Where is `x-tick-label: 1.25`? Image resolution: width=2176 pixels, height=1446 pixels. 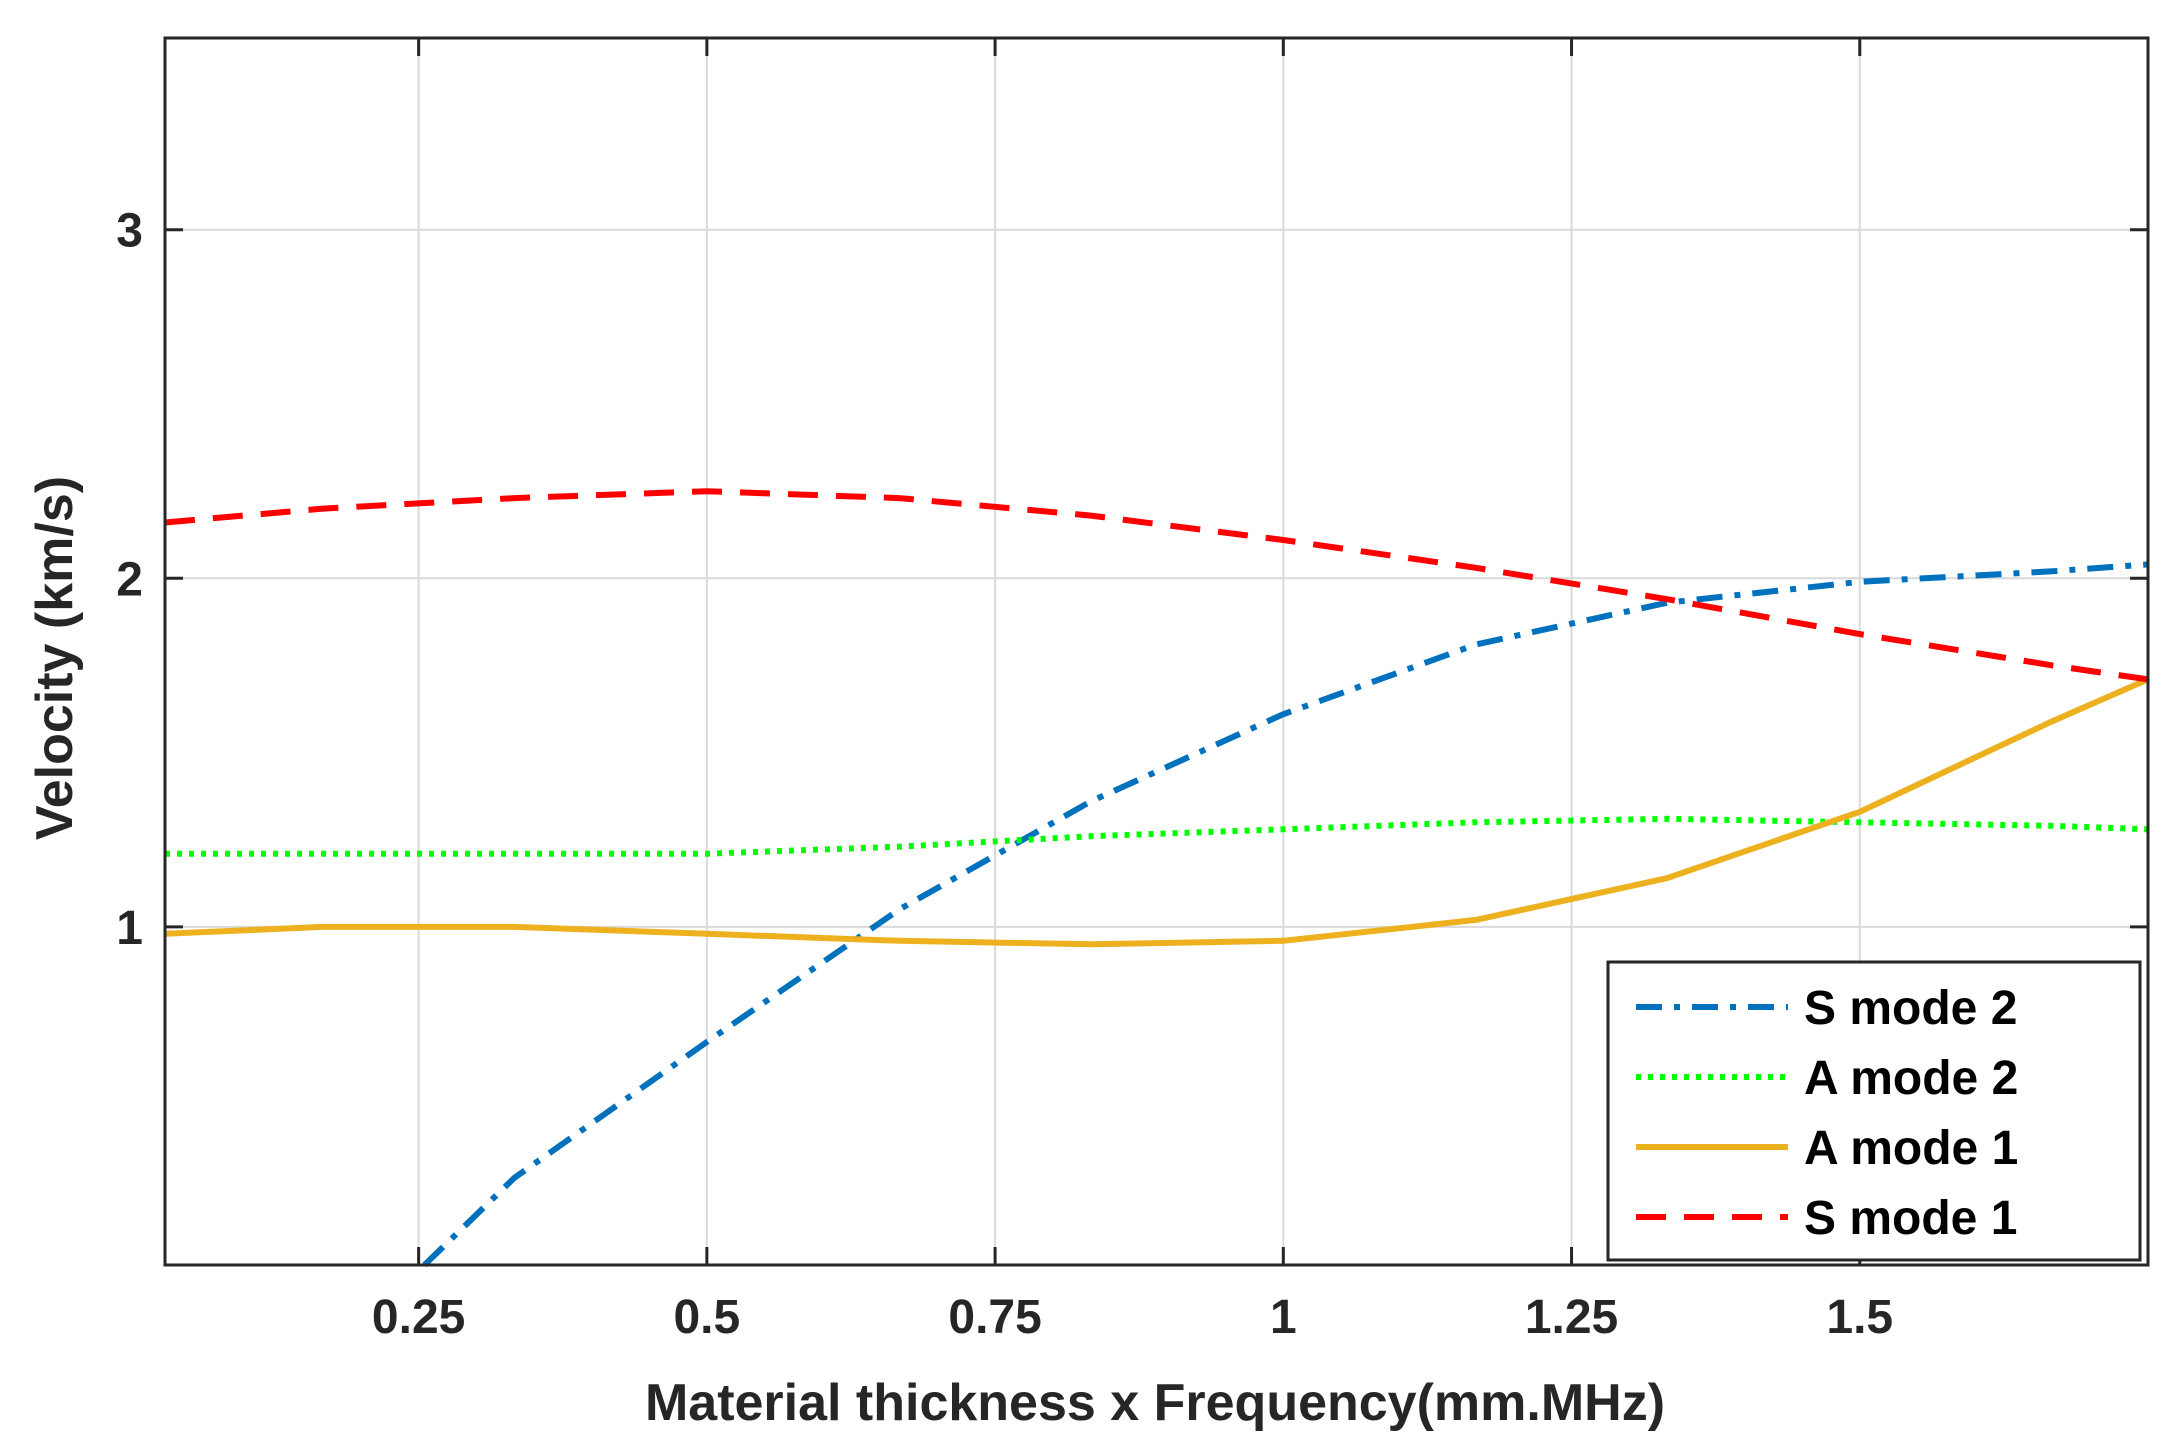
x-tick-label: 1.25 is located at coordinates (1571, 1317).